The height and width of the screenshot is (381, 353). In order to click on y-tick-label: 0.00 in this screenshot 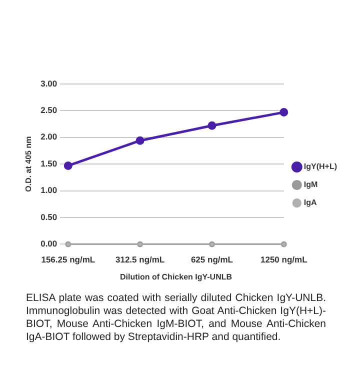, I will do `click(49, 243)`.